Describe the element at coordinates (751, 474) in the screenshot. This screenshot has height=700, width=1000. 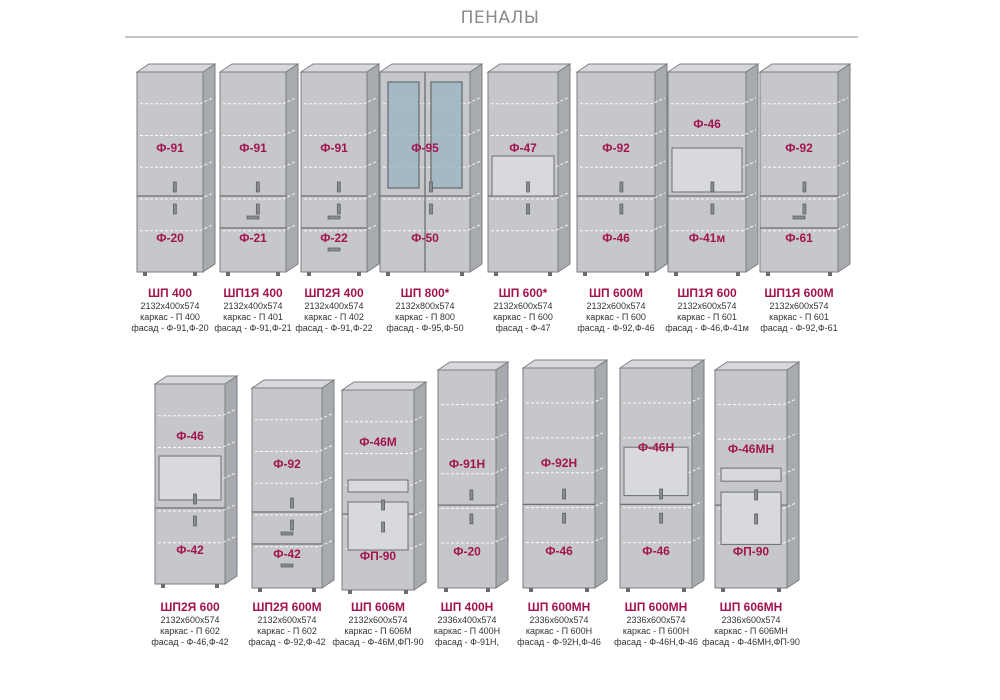
I see `microwave-niche` at that location.